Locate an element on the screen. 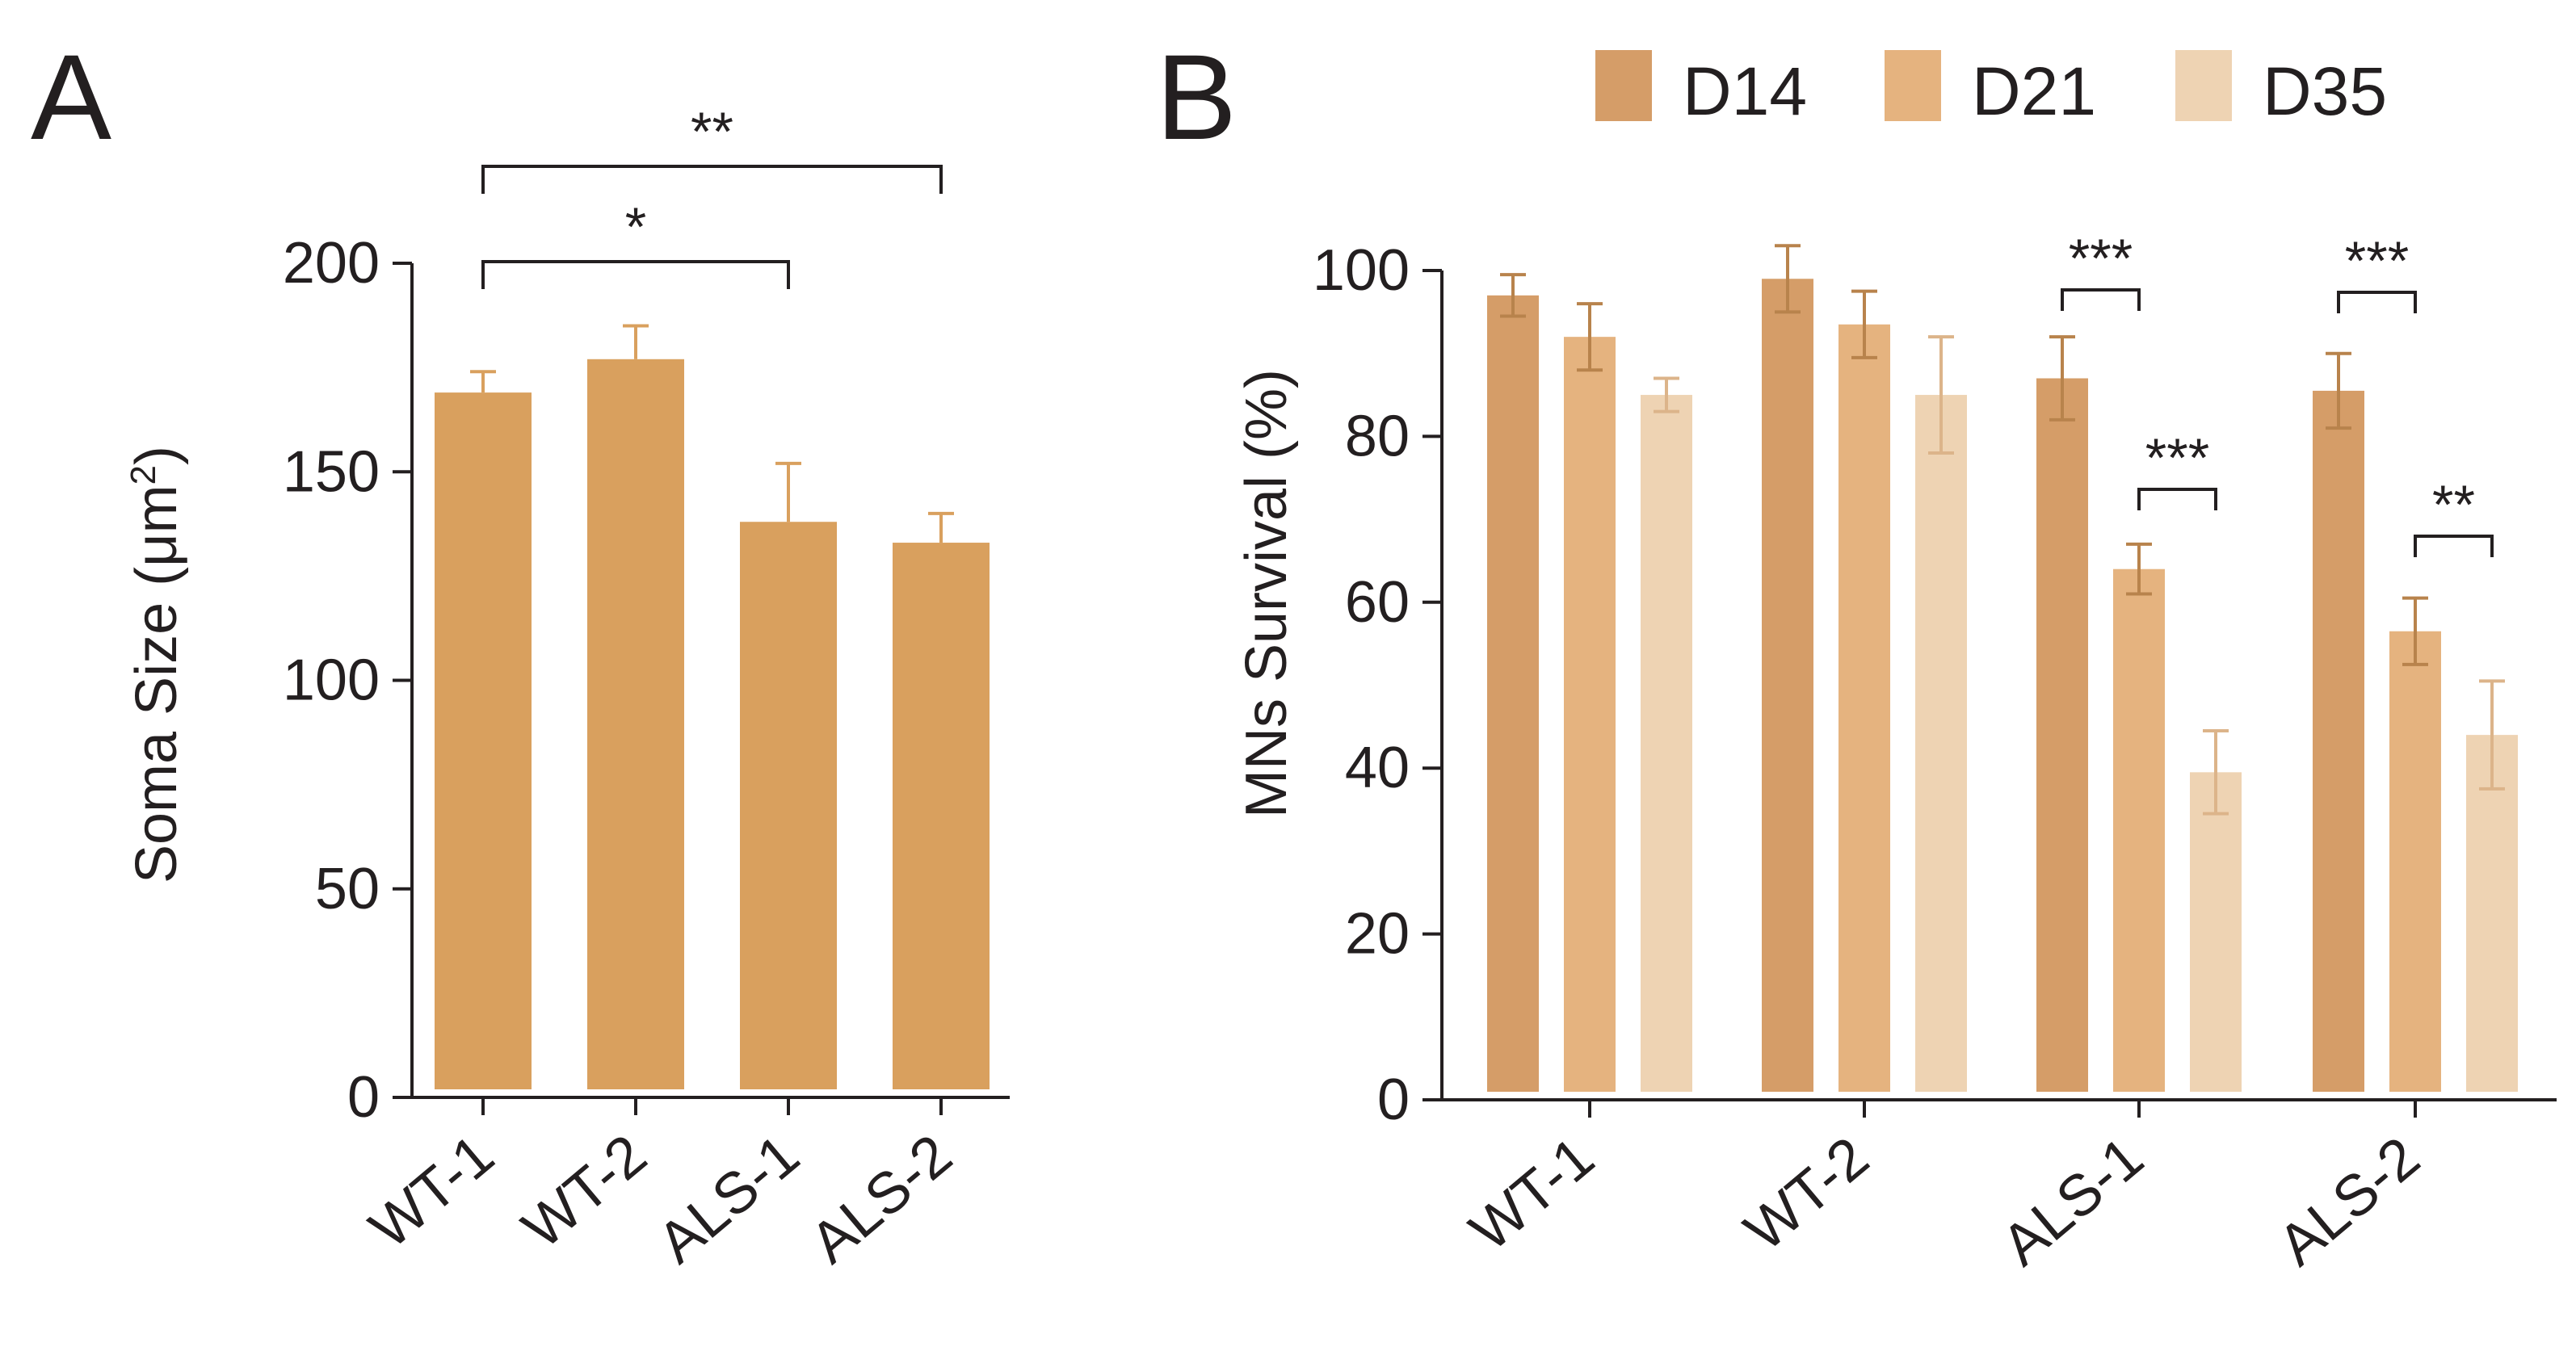  x-tick-label-b: ALS-2 is located at coordinates (2349, 1201).